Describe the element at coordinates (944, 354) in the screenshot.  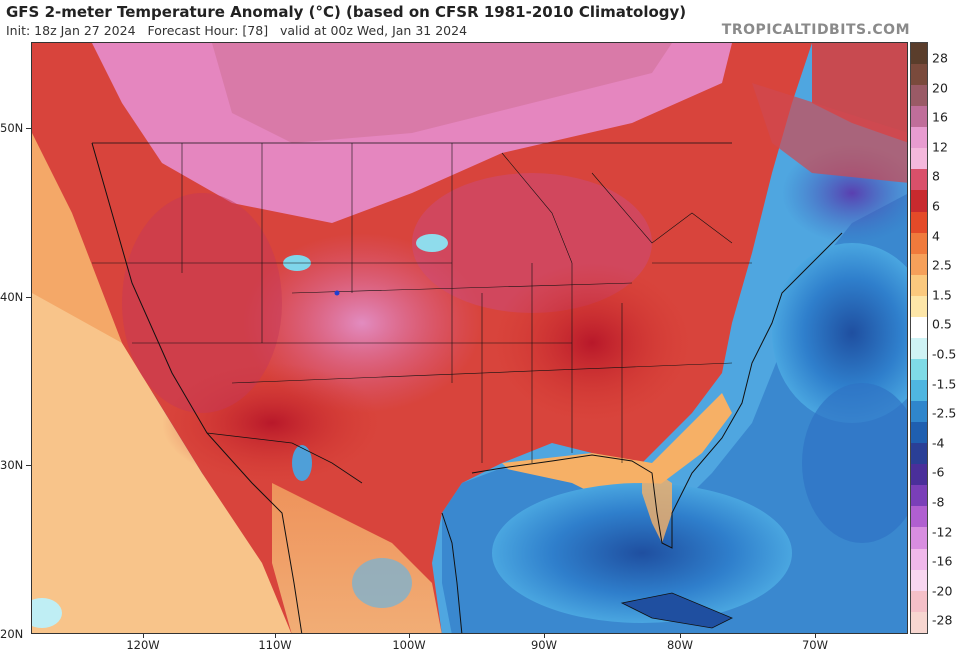
I see `colorbar-label: -0.5` at that location.